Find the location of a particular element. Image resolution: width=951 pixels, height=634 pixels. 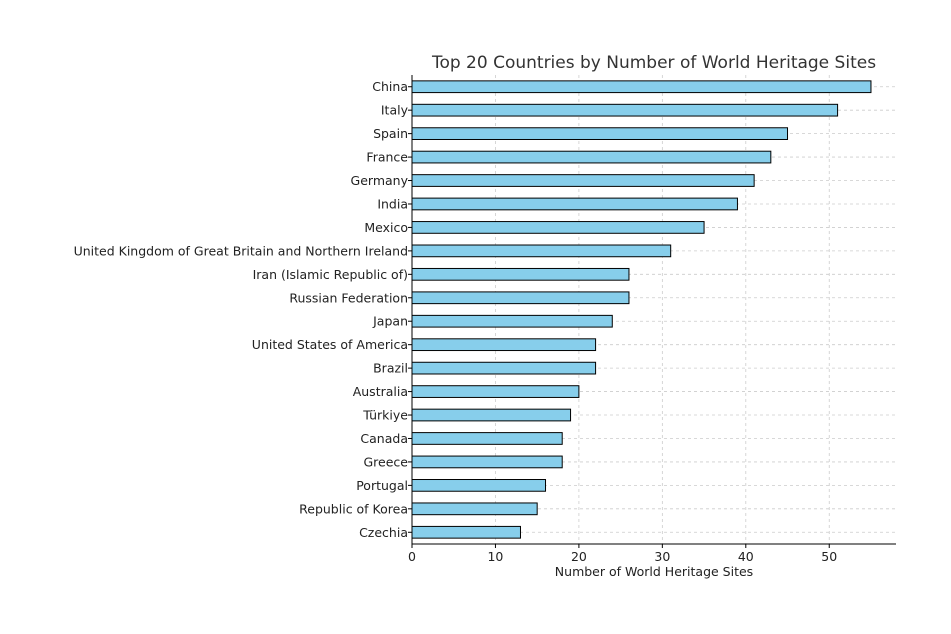

y-tick-label-0: China is located at coordinates (390, 86).